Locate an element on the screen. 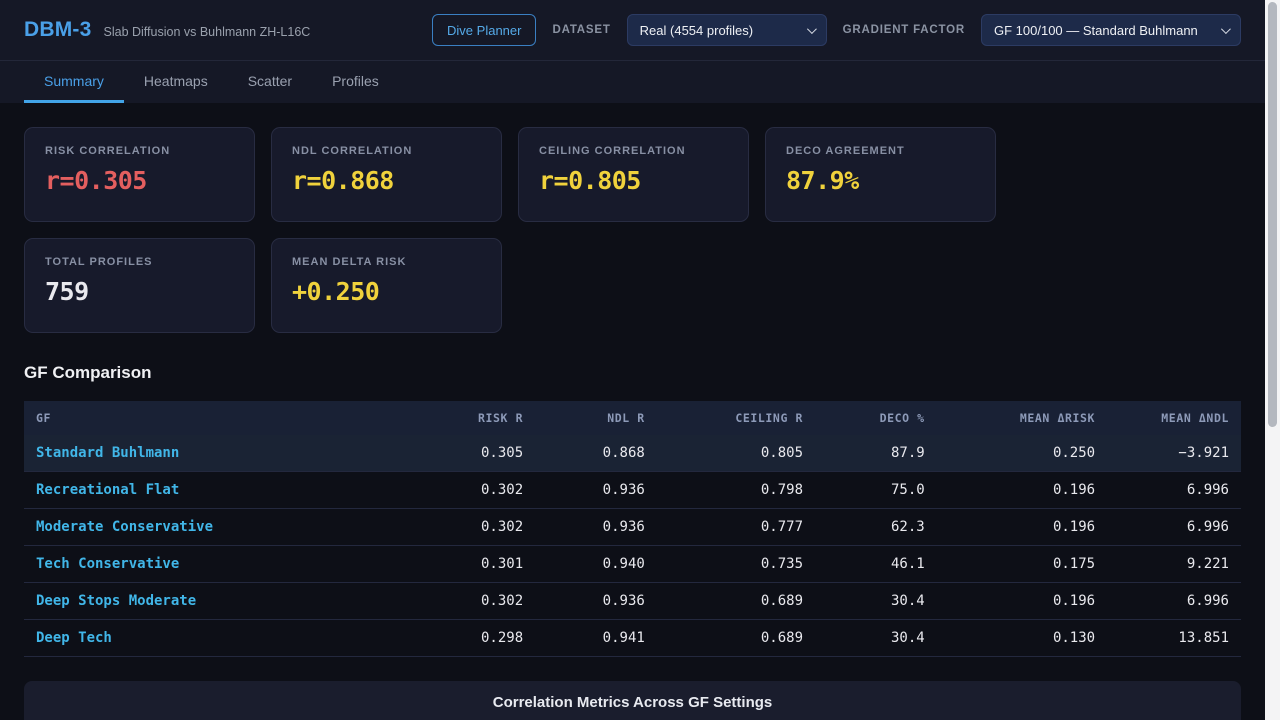  cell-ceiling-r: 0.777 is located at coordinates (736, 527).